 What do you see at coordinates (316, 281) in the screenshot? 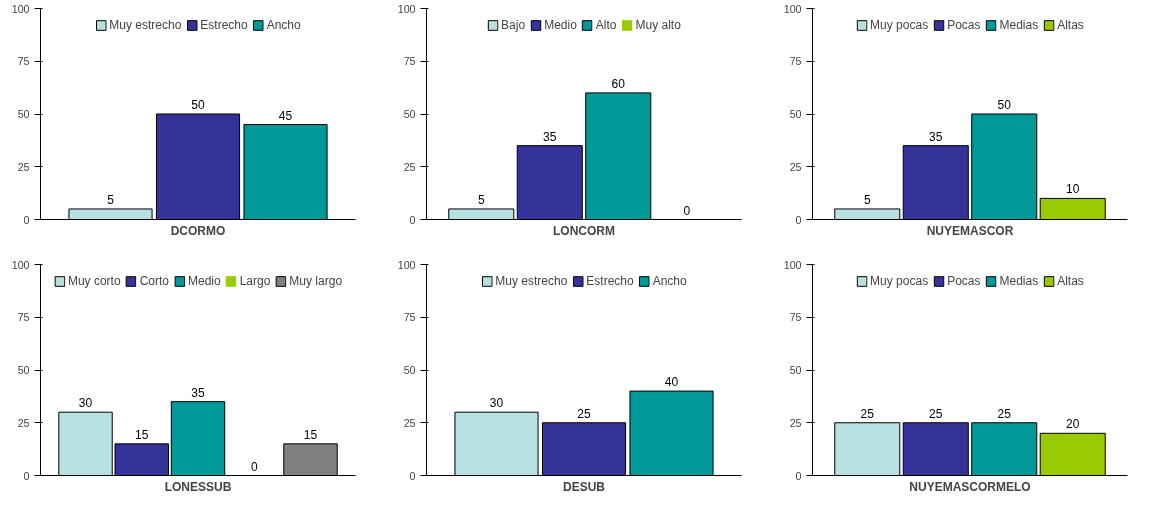
I see `legend-label: Muy largo` at bounding box center [316, 281].